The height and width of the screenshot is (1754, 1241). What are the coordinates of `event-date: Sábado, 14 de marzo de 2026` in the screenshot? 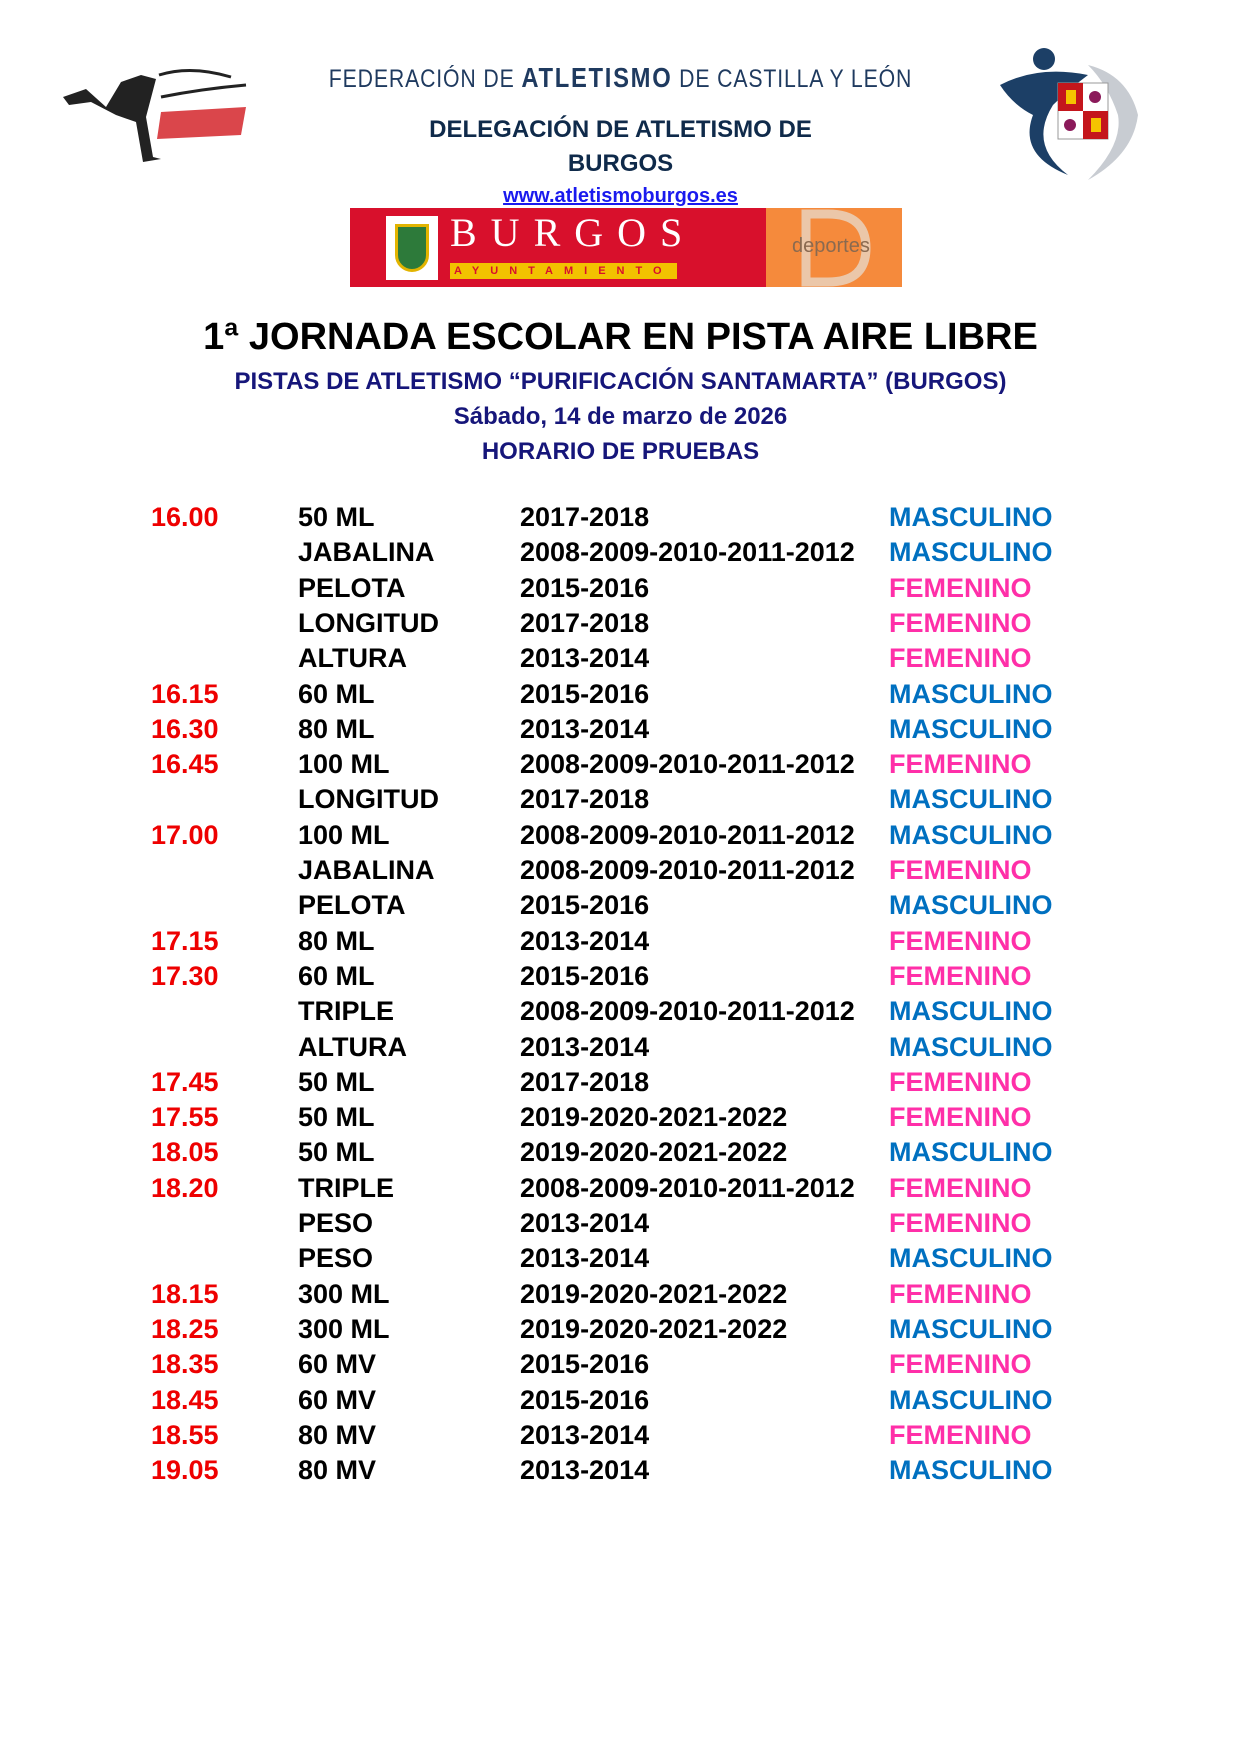 It's located at (620, 416).